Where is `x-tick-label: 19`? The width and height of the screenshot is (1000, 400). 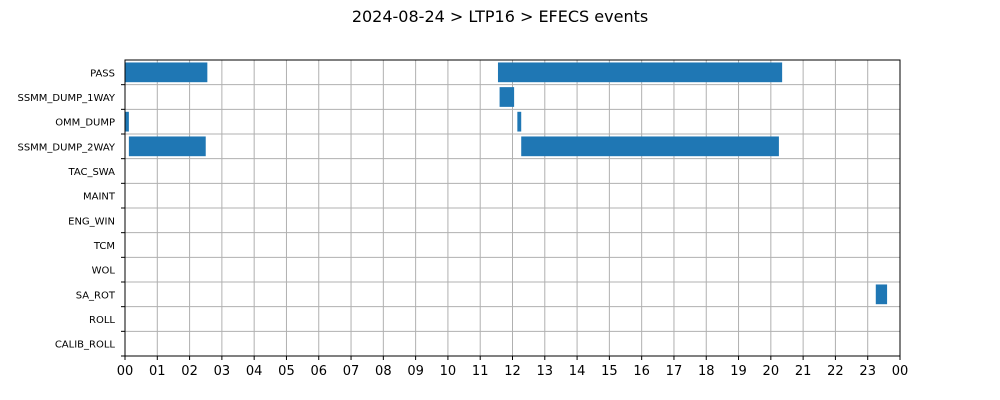 x-tick-label: 19 is located at coordinates (738, 371).